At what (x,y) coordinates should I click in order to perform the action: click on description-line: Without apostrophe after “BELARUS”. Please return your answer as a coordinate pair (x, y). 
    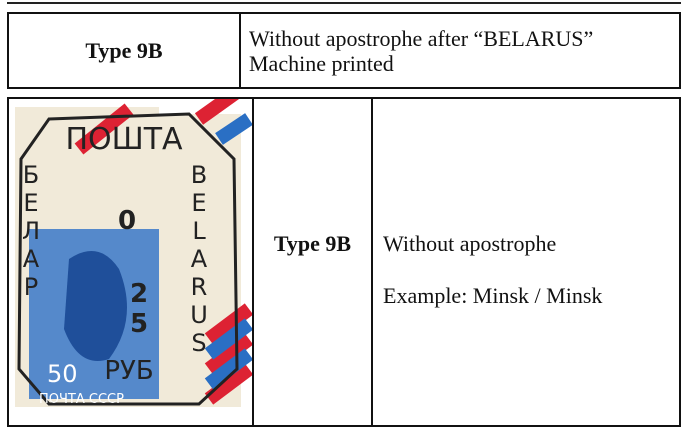
    Looking at the image, I should click on (421, 38).